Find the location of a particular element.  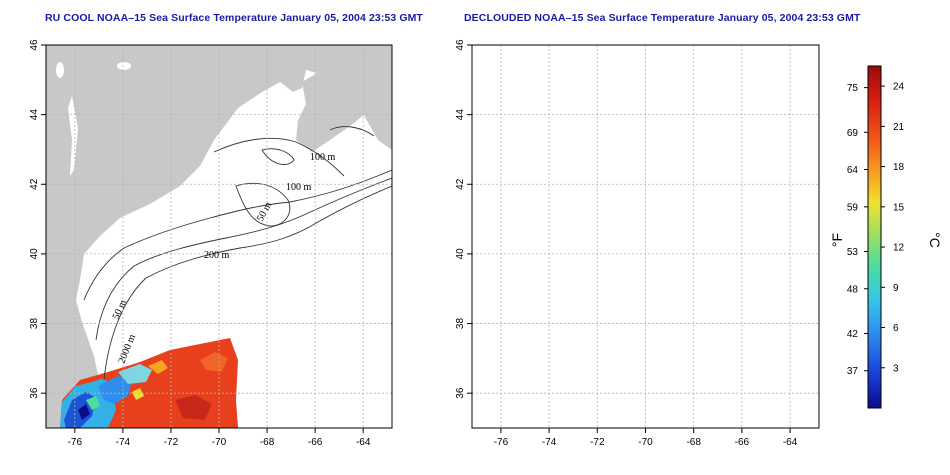

celsius-tick-label: 9 is located at coordinates (896, 288).